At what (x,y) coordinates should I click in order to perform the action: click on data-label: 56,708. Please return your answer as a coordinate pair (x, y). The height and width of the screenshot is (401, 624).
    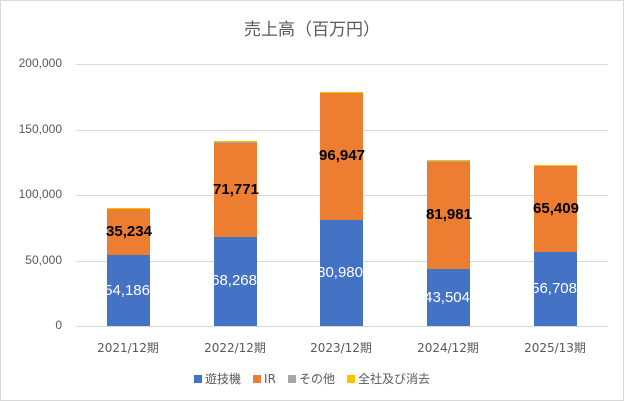
    Looking at the image, I should click on (555, 288).